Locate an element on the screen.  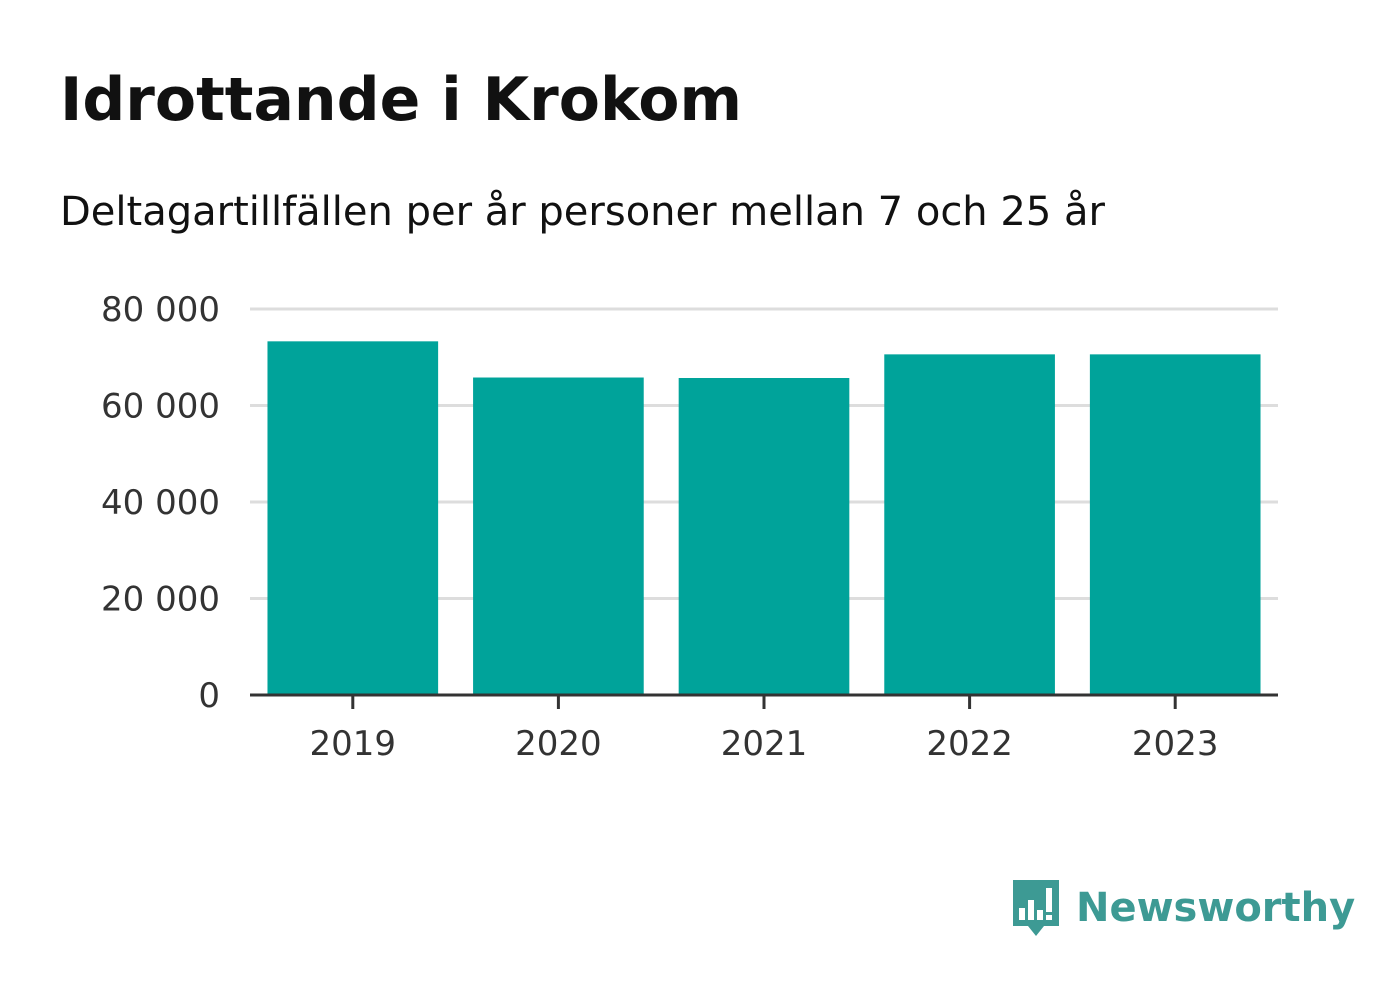
x-tick-label: 2023 is located at coordinates (1175, 744).